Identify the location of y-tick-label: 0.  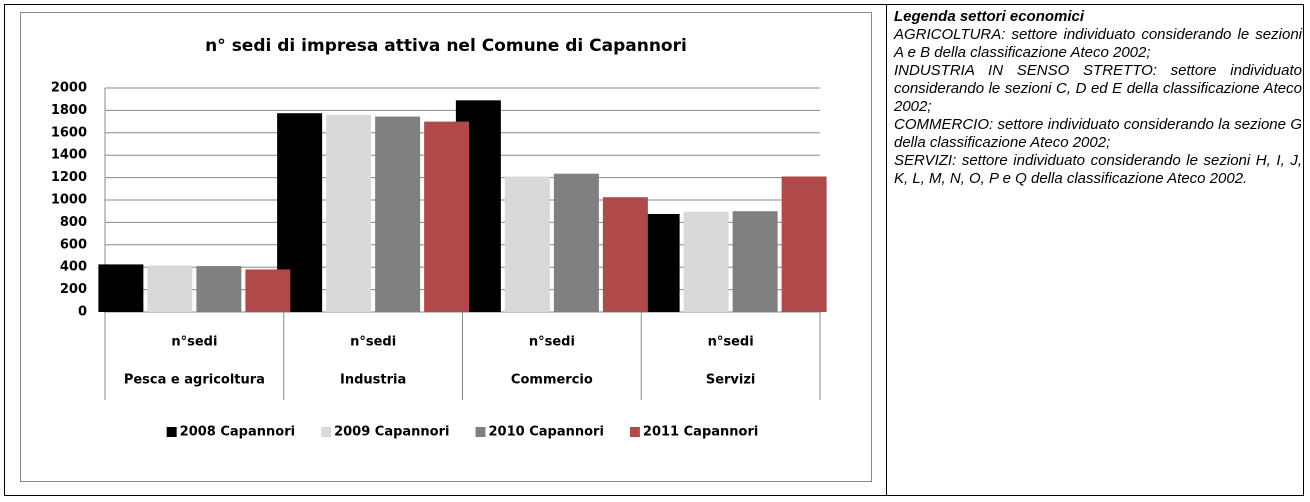
(82, 312).